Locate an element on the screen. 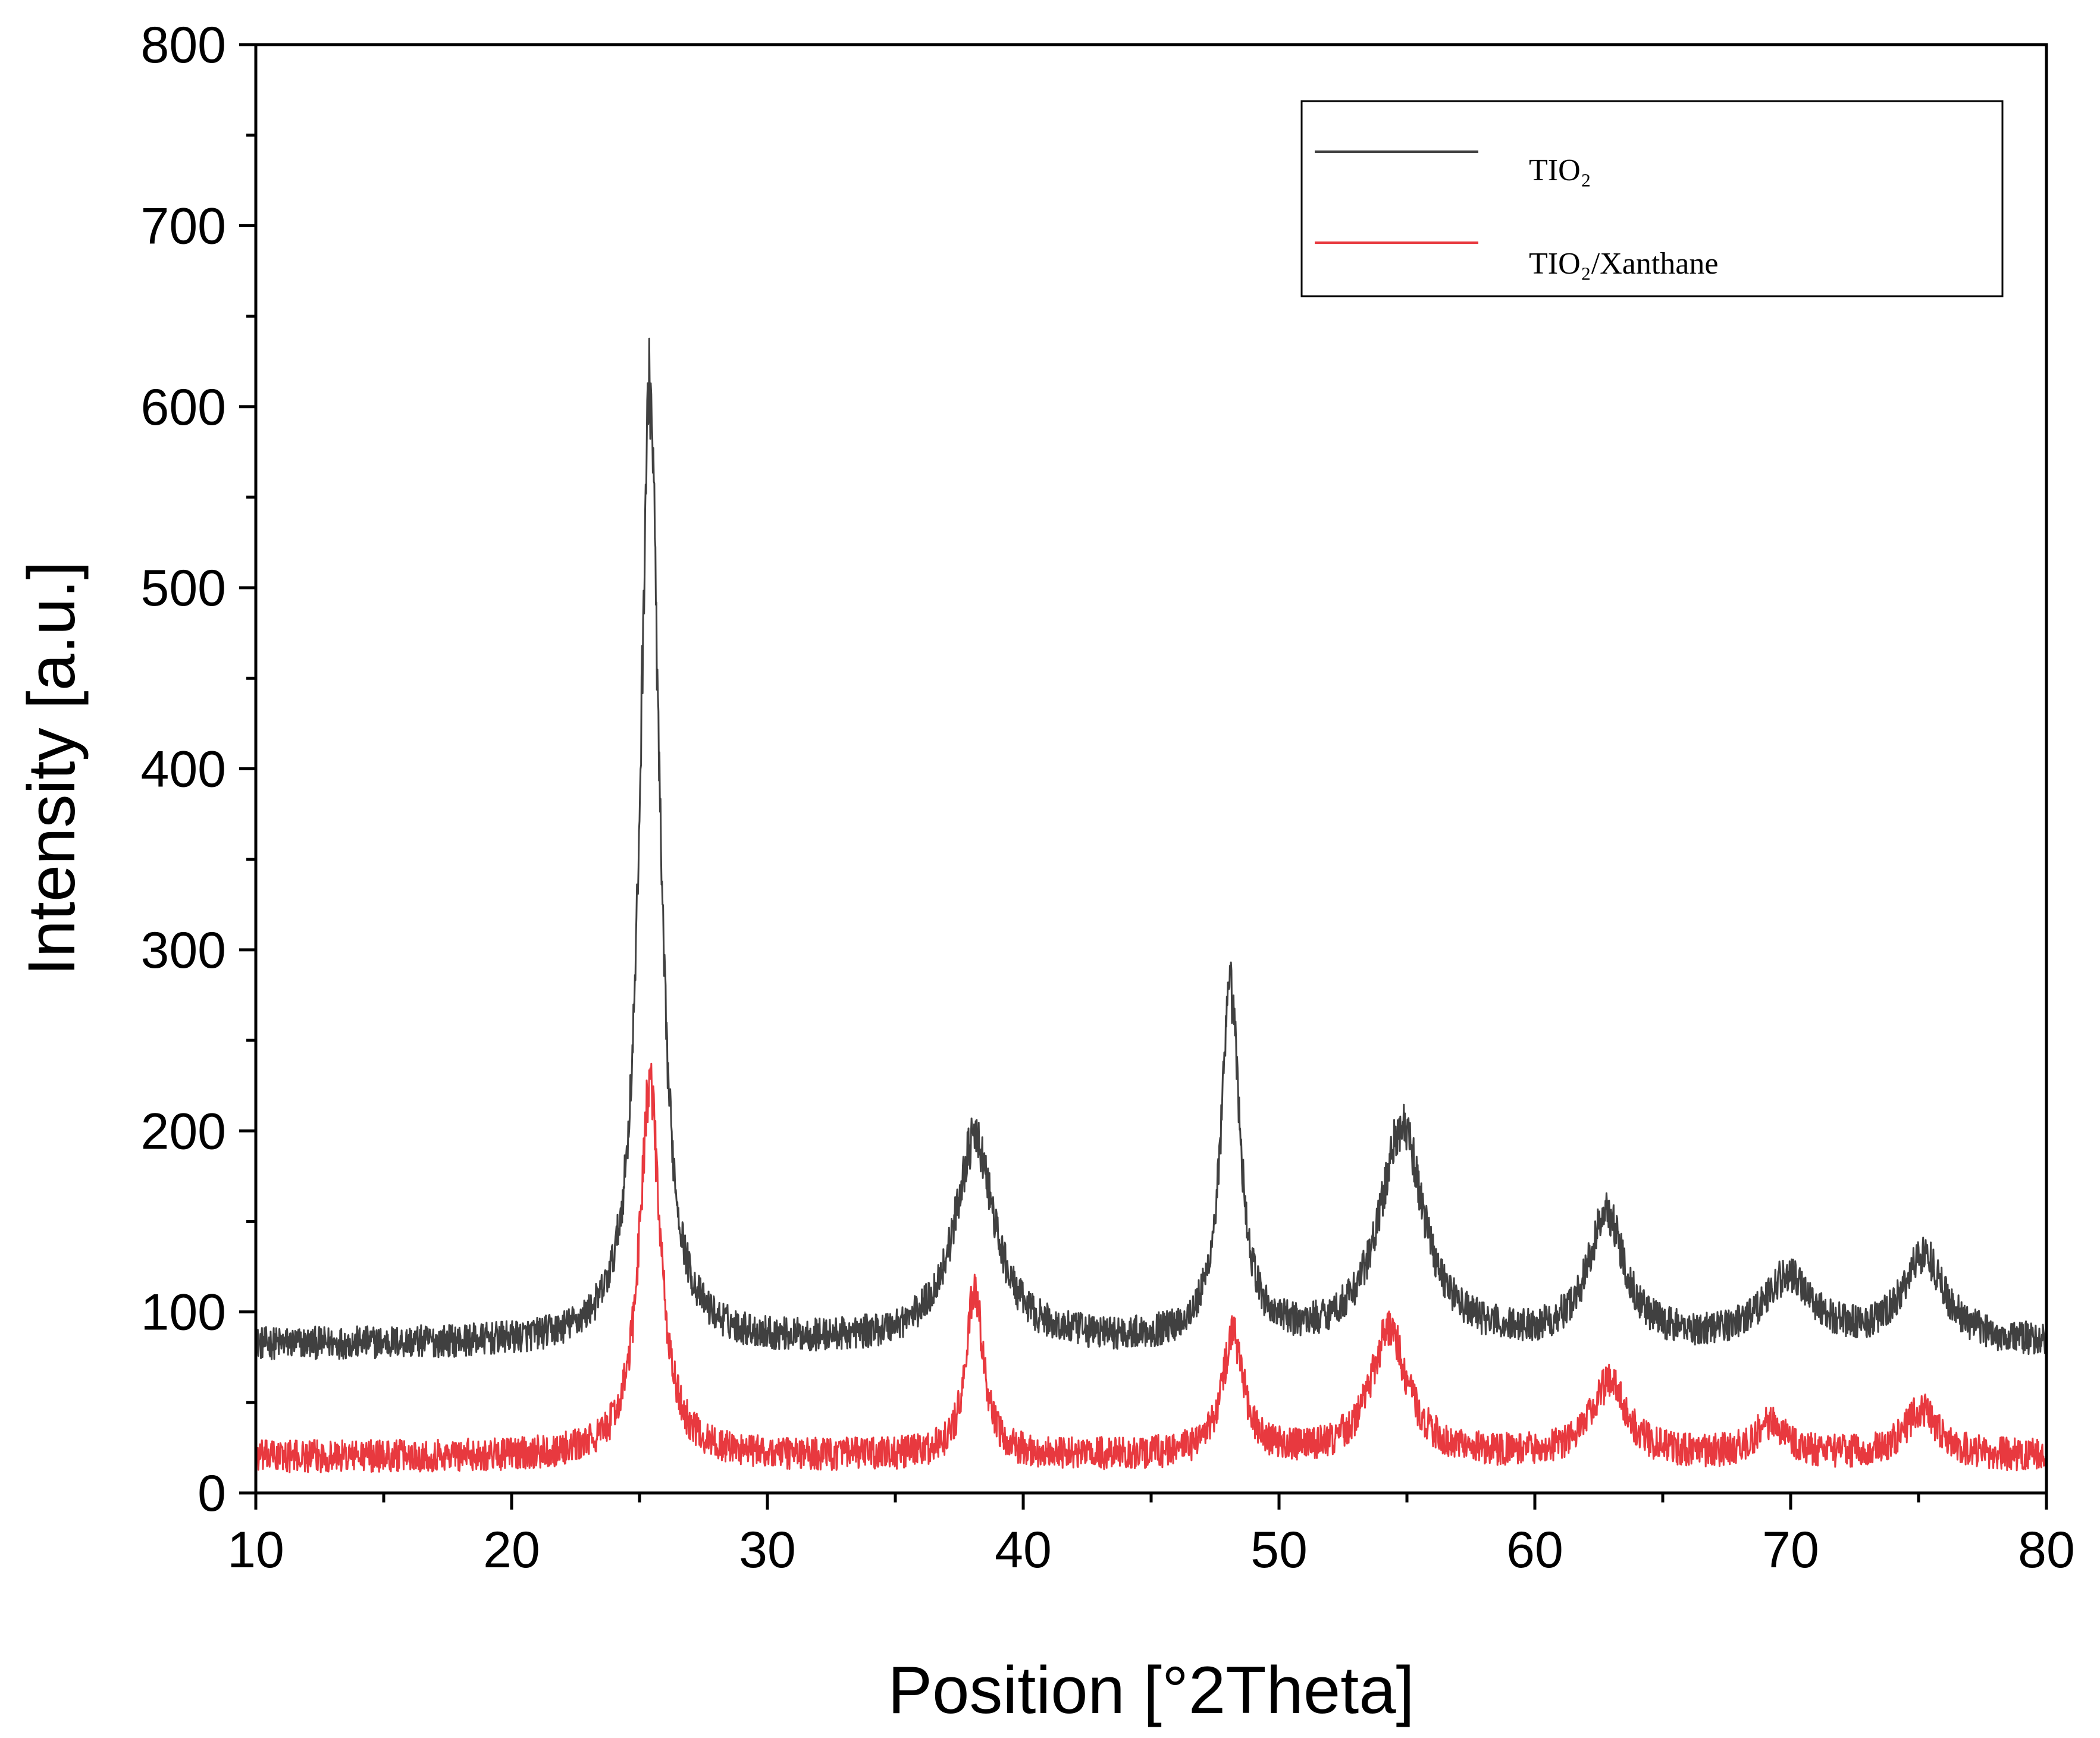  y-tick-label: 400 is located at coordinates (184, 769).